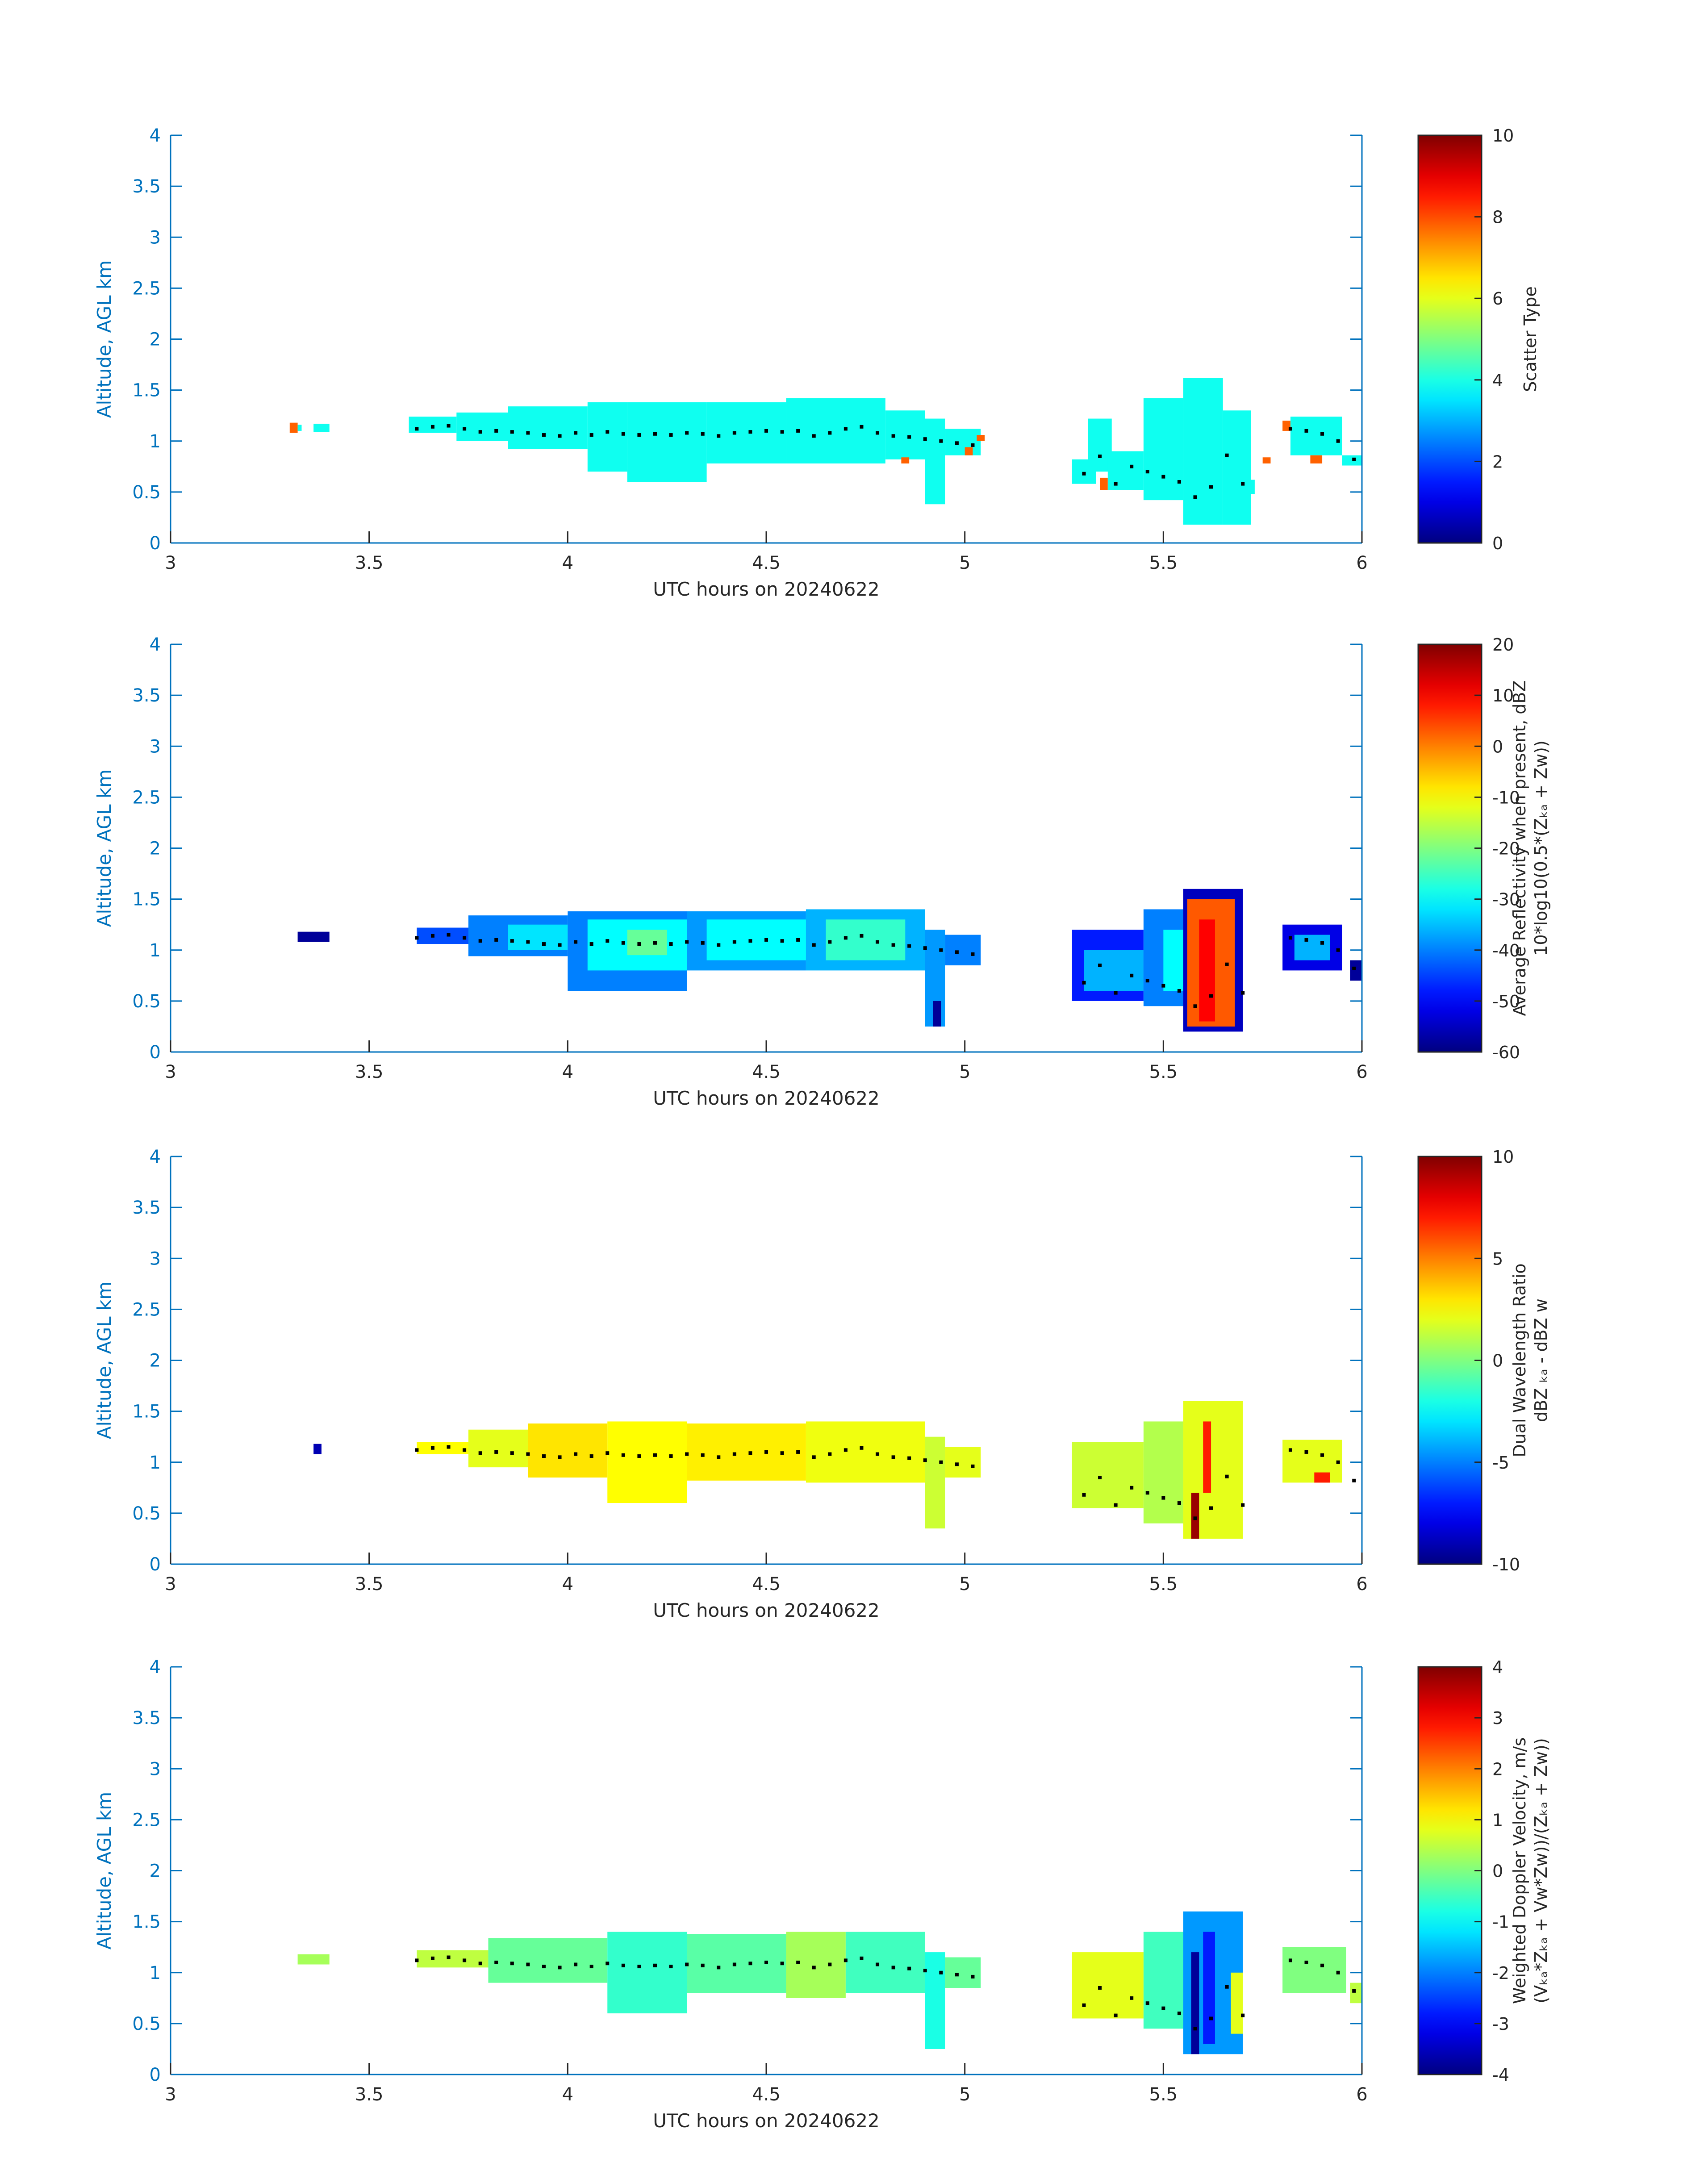  I want to click on colorbar-label: Dual Wavelength Ratio, so click(1519, 1360).